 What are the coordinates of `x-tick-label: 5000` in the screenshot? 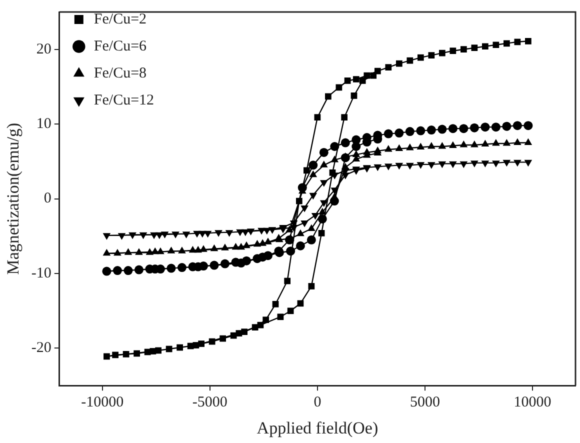 It's located at (425, 402).